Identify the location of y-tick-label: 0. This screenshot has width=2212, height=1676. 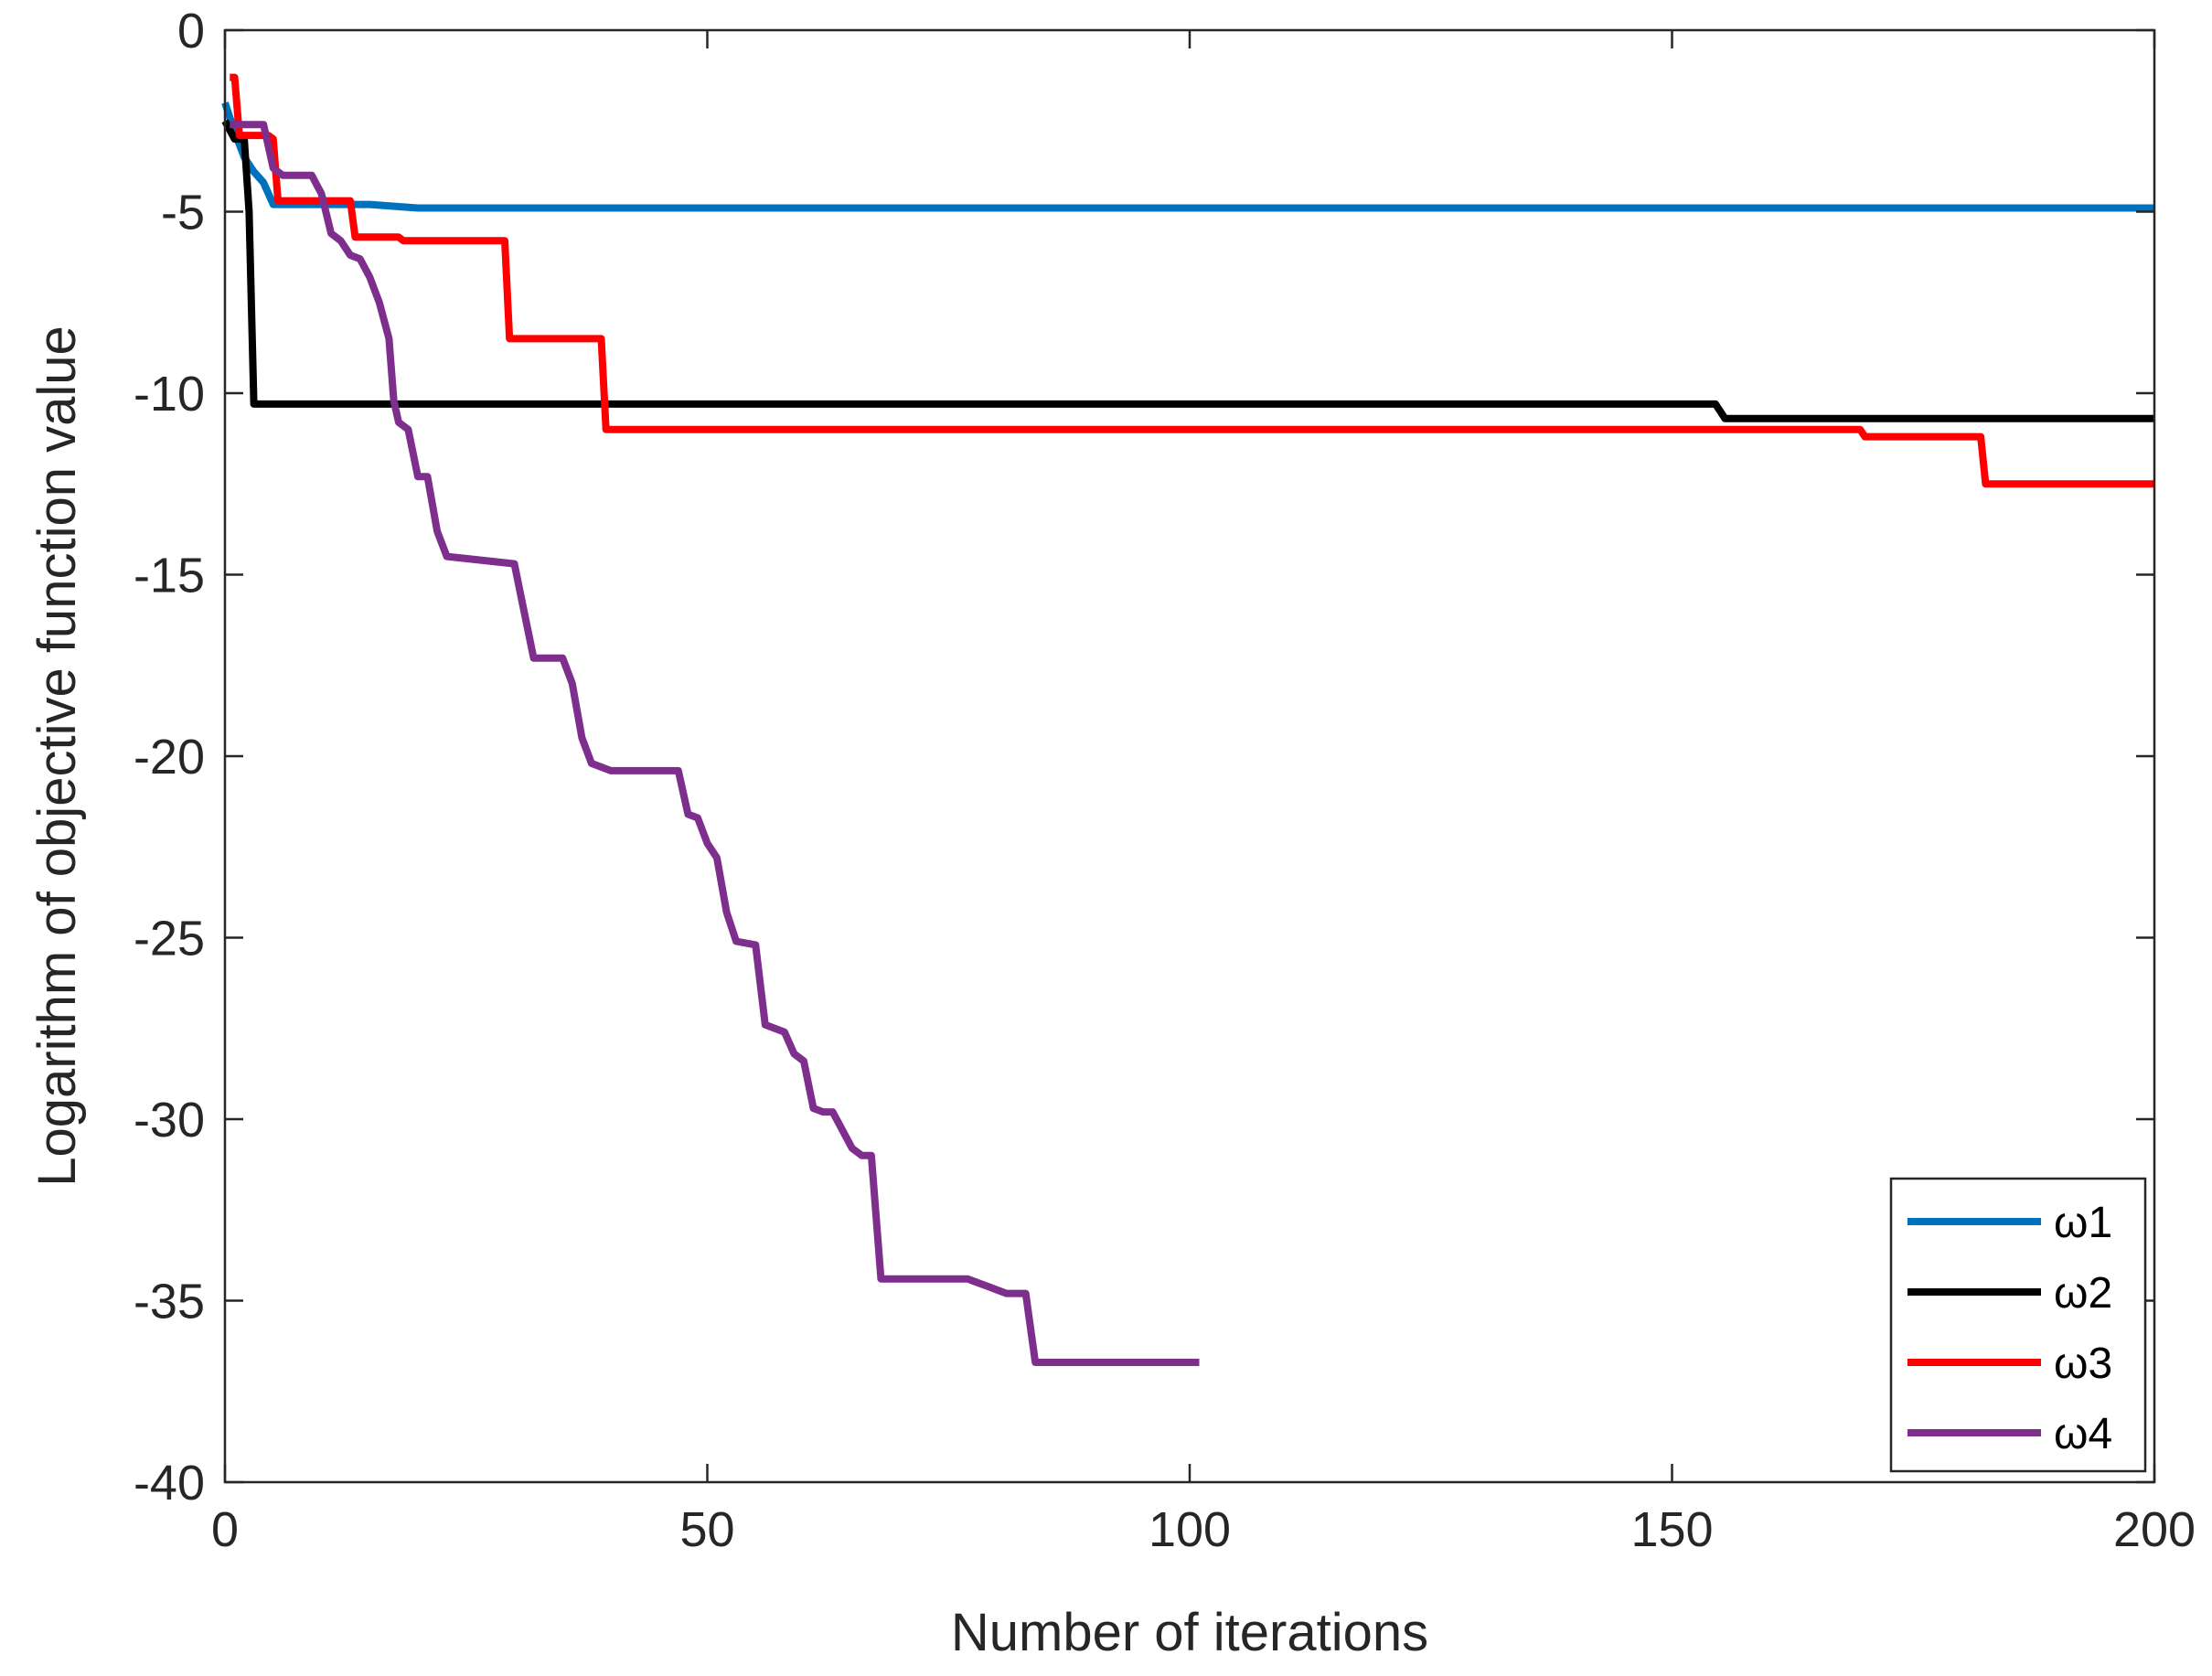
(191, 31).